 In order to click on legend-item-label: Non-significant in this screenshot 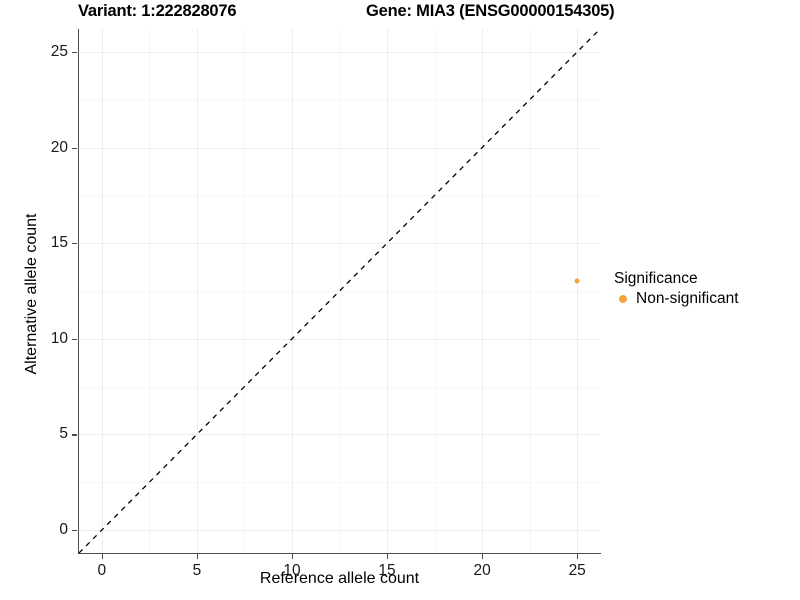, I will do `click(687, 298)`.